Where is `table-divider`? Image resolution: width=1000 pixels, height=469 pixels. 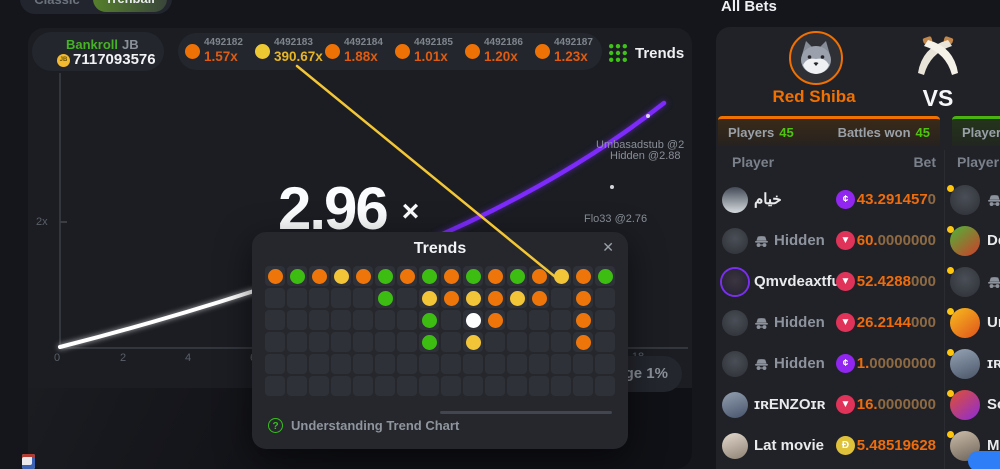
table-divider is located at coordinates (944, 309).